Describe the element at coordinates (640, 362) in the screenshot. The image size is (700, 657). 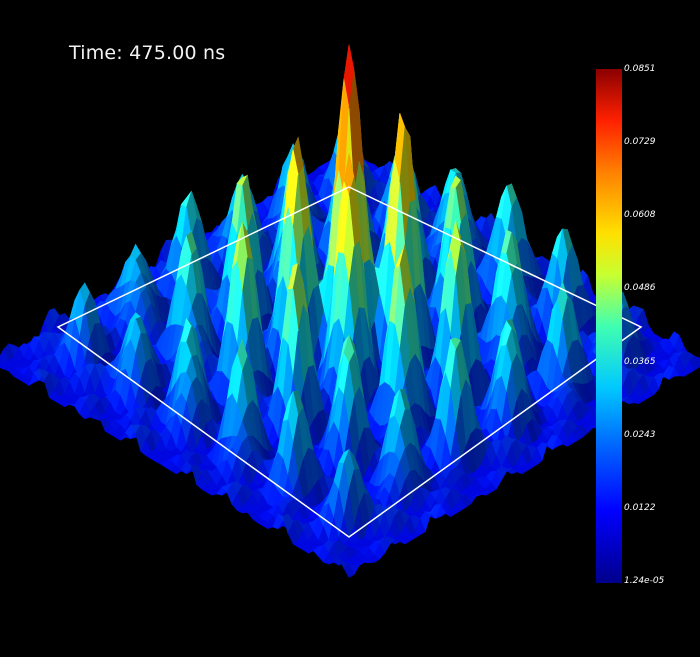
I see `colorbar-label-3: 0.0365` at that location.